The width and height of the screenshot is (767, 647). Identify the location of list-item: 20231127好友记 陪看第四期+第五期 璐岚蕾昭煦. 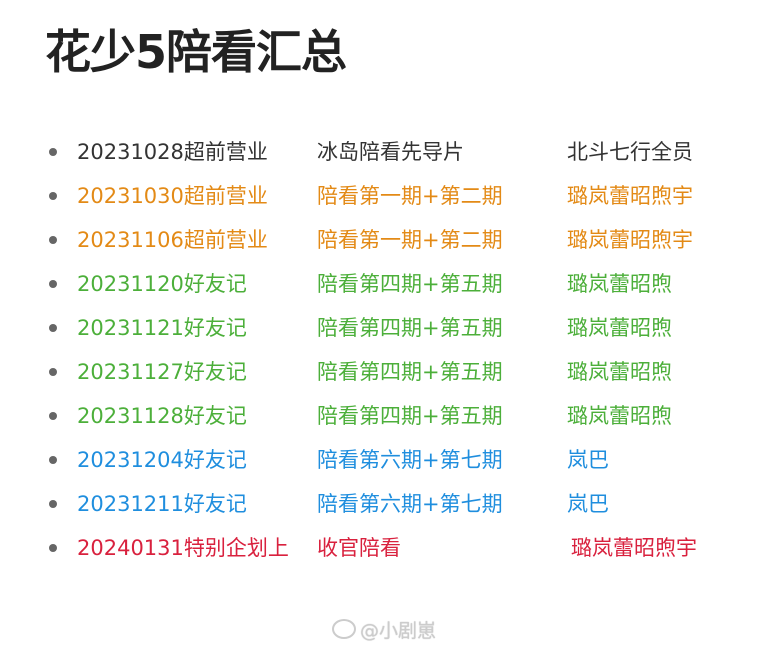
(383, 374).